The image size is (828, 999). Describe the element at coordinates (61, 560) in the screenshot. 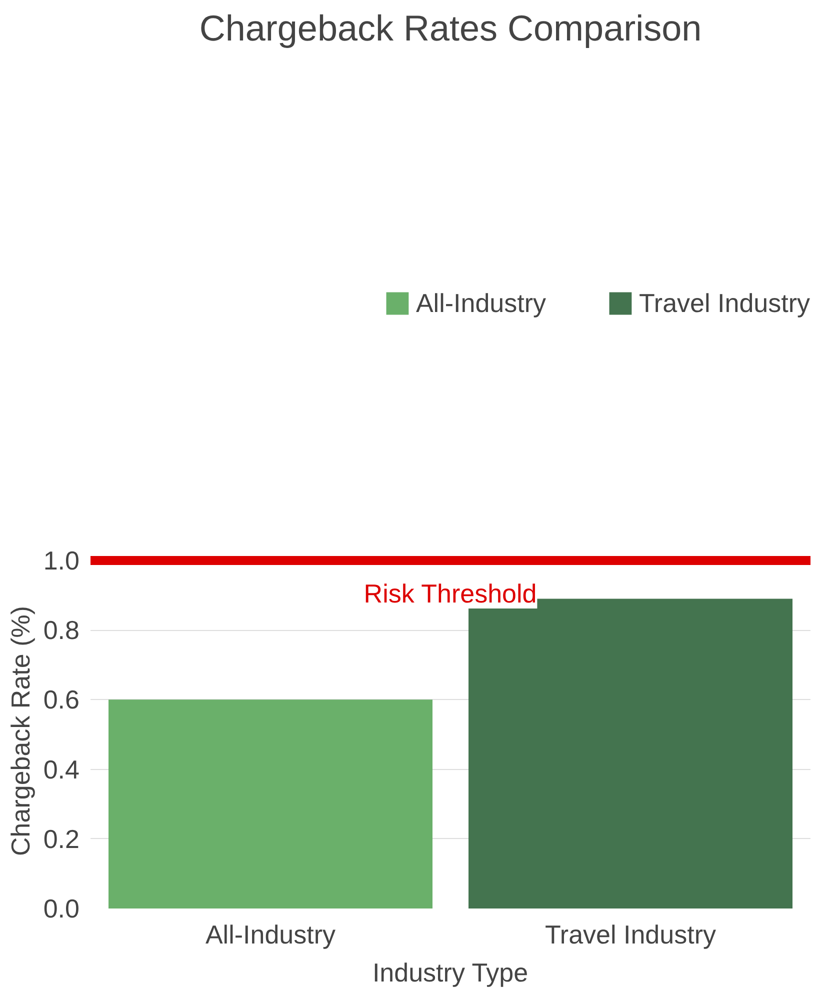

I see `y-tick-label: 1.0` at that location.